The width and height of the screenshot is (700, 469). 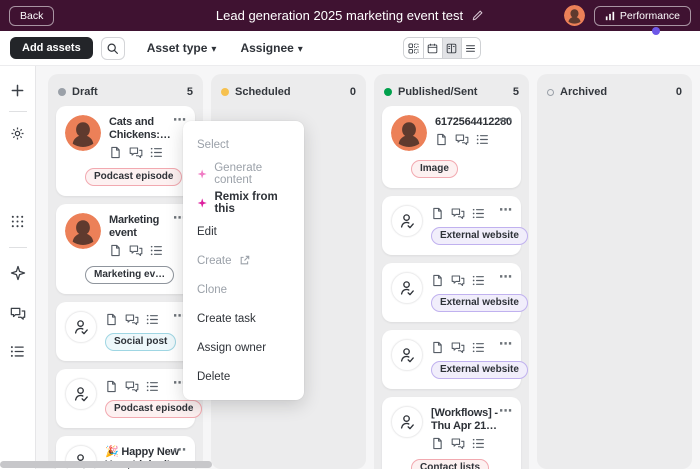 What do you see at coordinates (226, 318) in the screenshot?
I see `menu-item-label: Create task` at bounding box center [226, 318].